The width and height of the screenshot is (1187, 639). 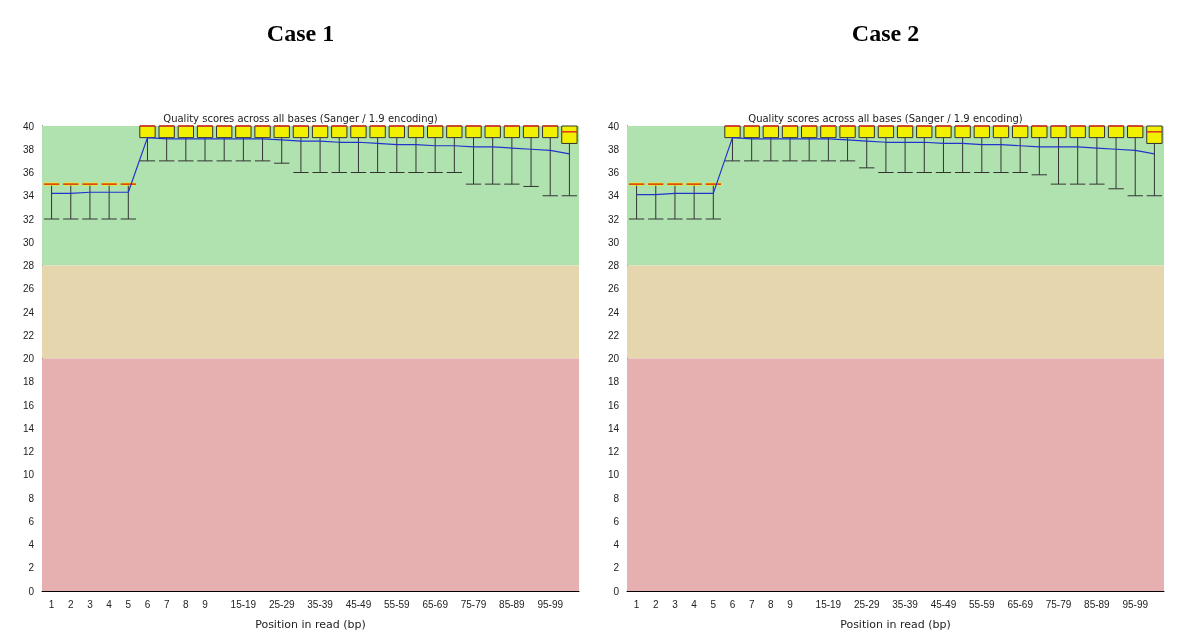 What do you see at coordinates (300, 33) in the screenshot?
I see `chart-title: Case 1` at bounding box center [300, 33].